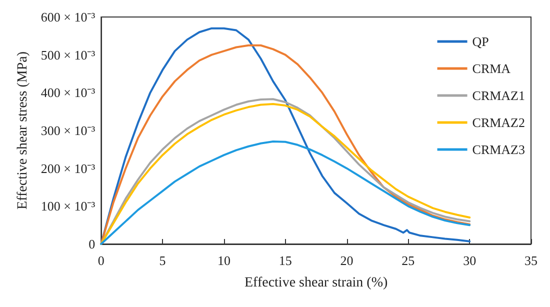 The width and height of the screenshot is (550, 307). Describe the element at coordinates (68, 130) in the screenshot. I see `y-tick-label: 300 × 10⁻³` at that location.